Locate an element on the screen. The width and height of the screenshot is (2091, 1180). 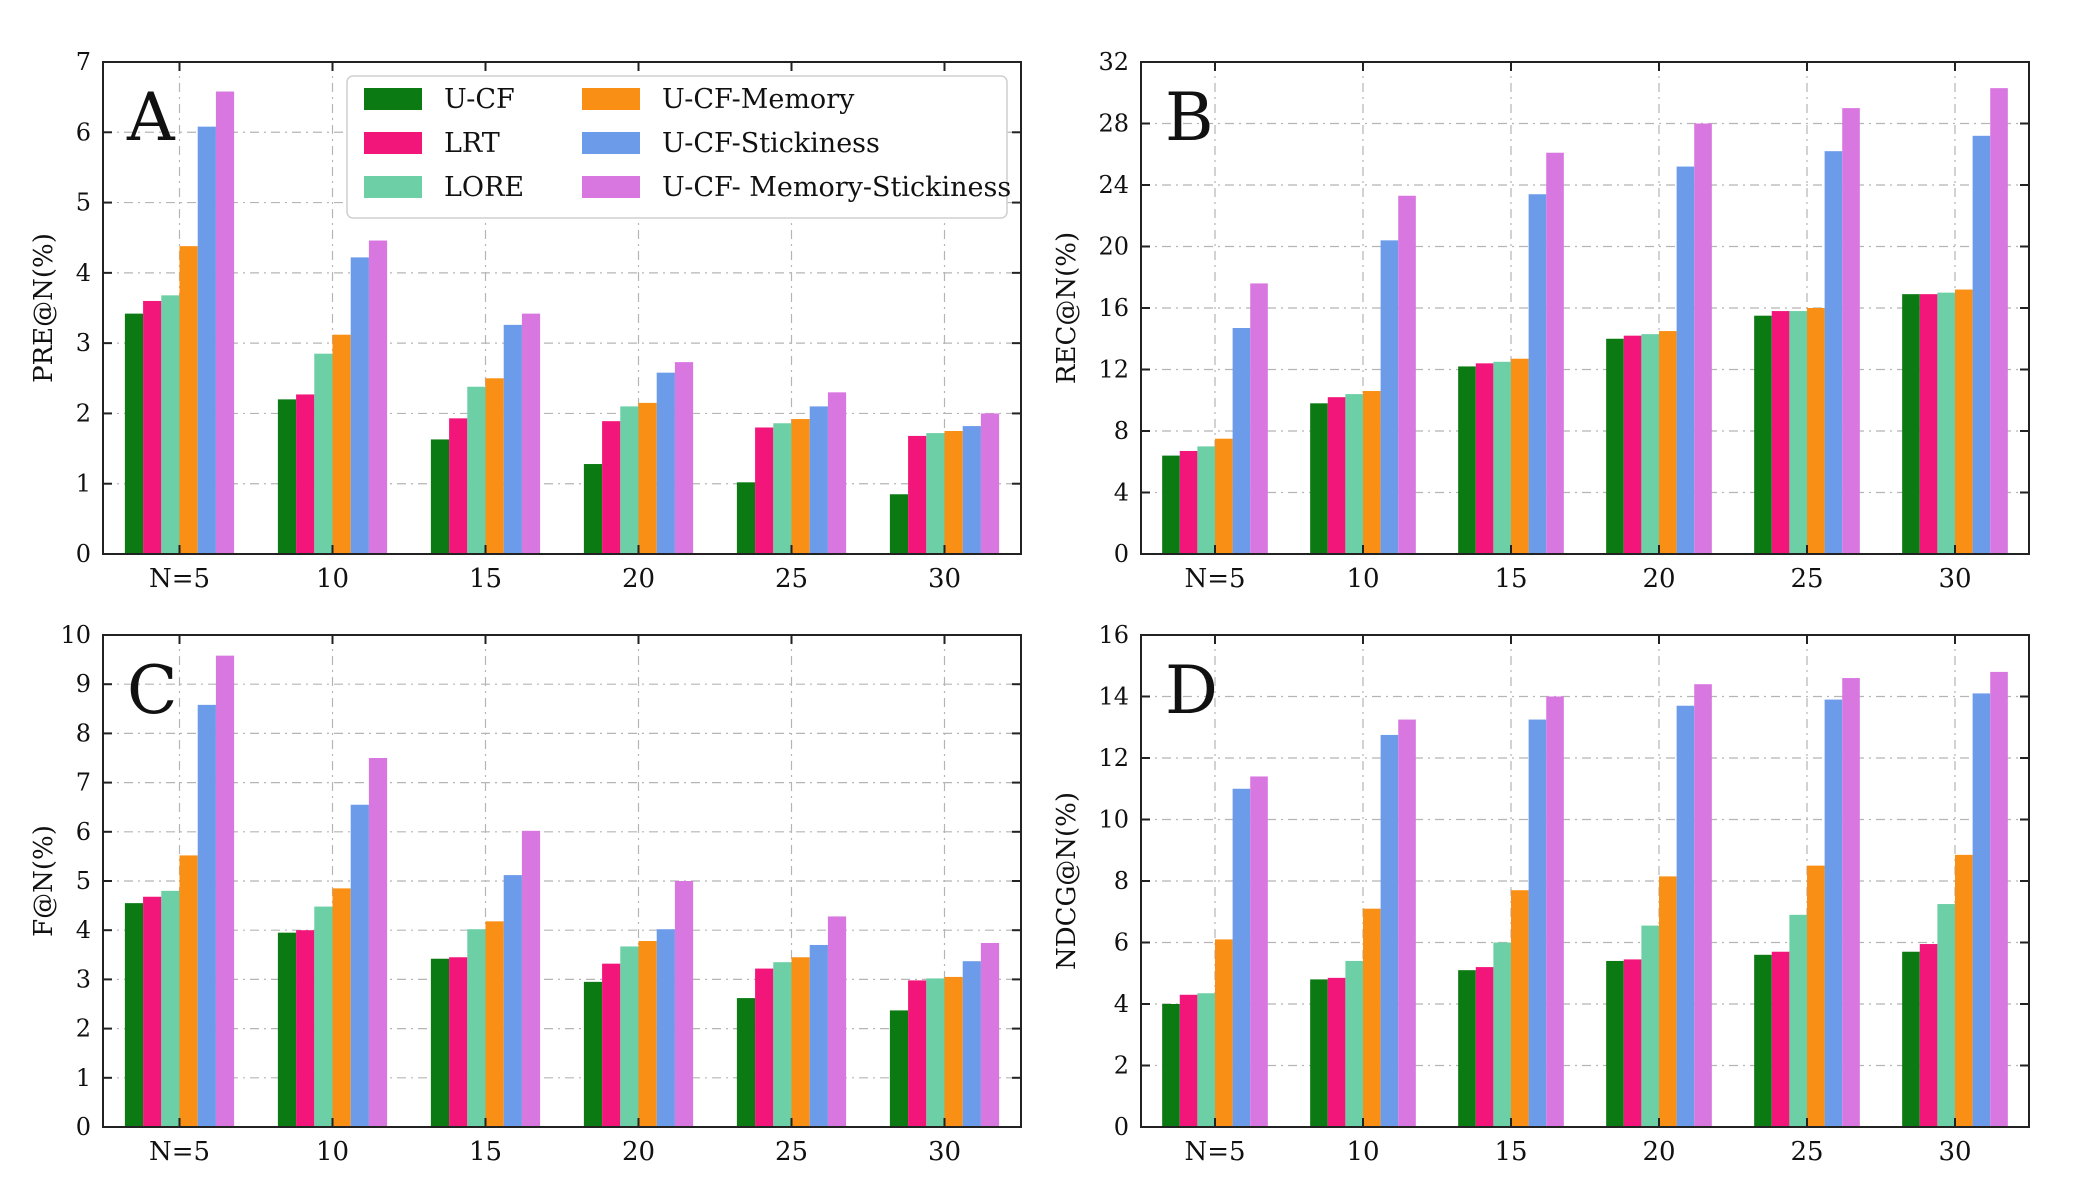
y-tick-label: 9 is located at coordinates (83, 684).